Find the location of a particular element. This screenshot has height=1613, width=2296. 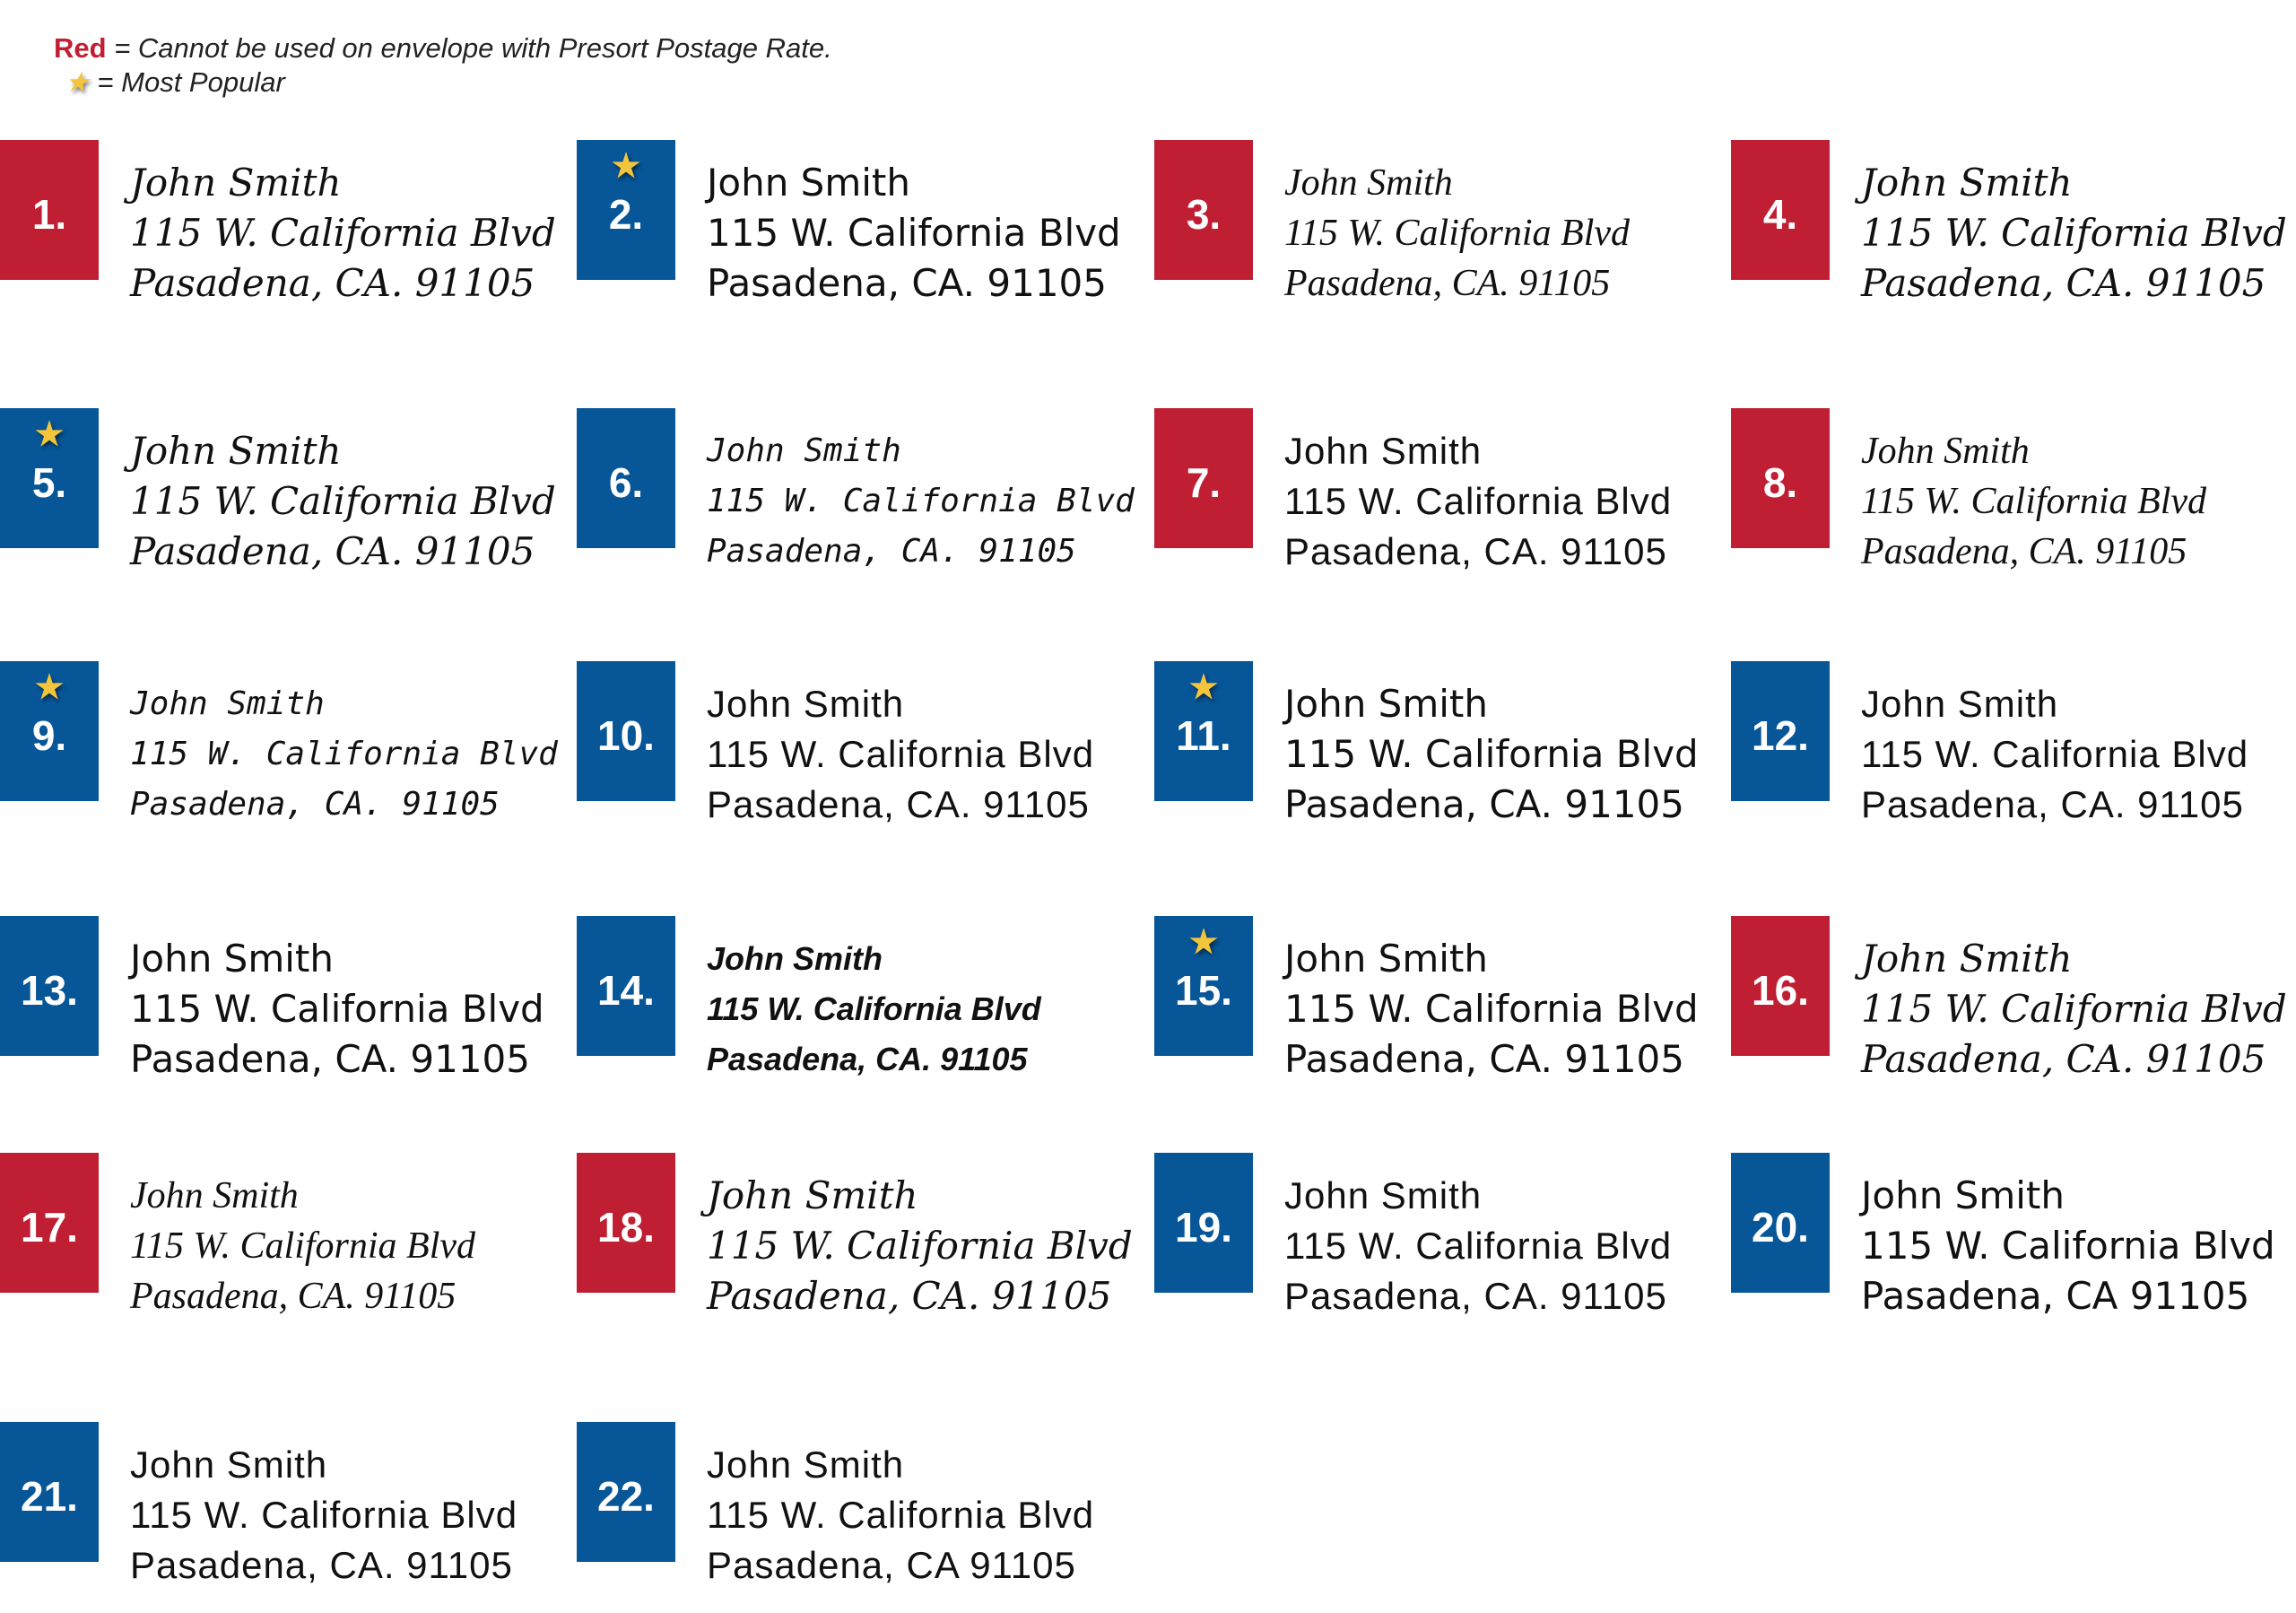

legend-star-text: = Most Popular is located at coordinates (191, 82).